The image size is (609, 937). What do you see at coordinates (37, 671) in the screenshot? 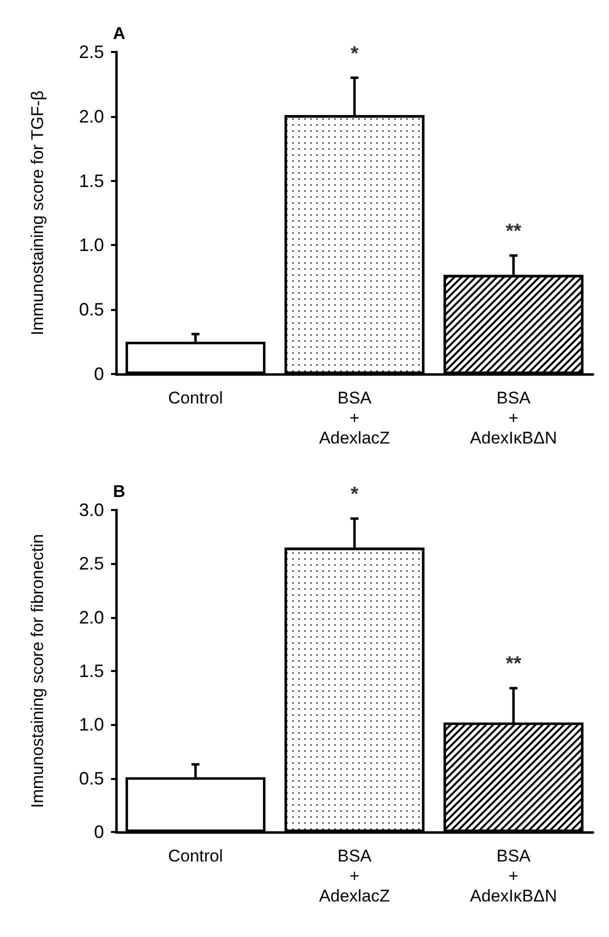
I see `y-axis-title: Immunostaining score for fibronectin` at bounding box center [37, 671].